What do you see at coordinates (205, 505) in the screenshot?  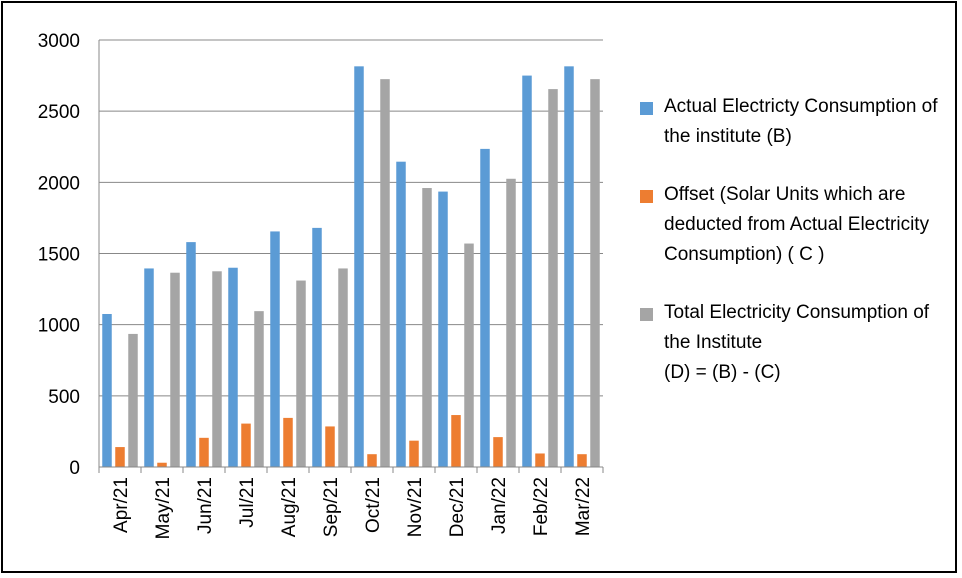 I see `x-tick-label: Jun/21` at bounding box center [205, 505].